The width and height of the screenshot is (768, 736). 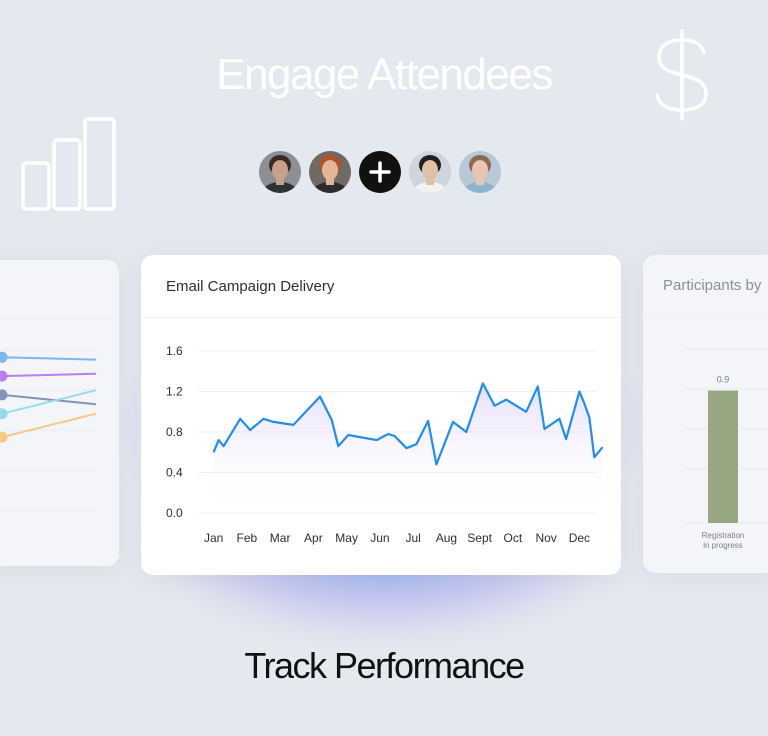 What do you see at coordinates (712, 285) in the screenshot?
I see `card-title: Participants by` at bounding box center [712, 285].